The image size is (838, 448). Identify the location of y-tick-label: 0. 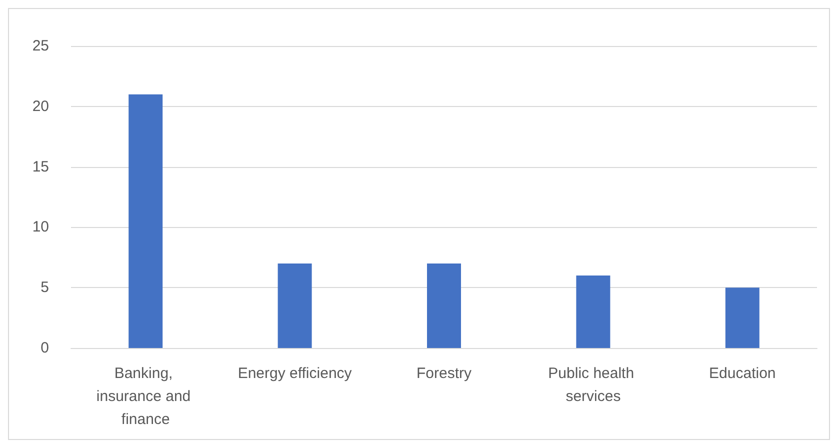
(44, 348).